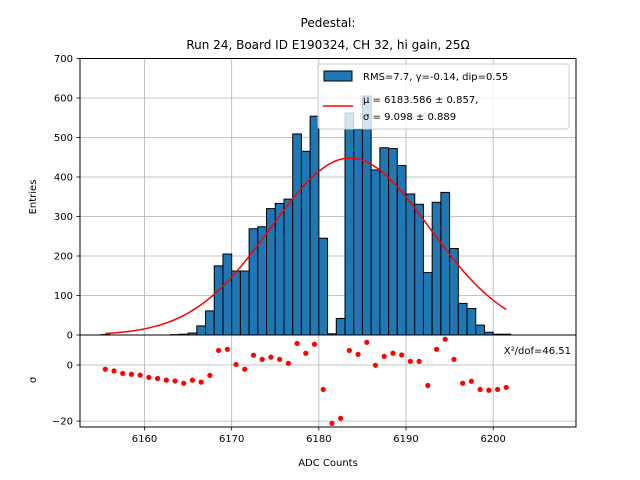  Describe the element at coordinates (435, 77) in the screenshot. I see `legend-histogram-label: RMS=7.7, γ=-0.14, dip=0.55` at that location.